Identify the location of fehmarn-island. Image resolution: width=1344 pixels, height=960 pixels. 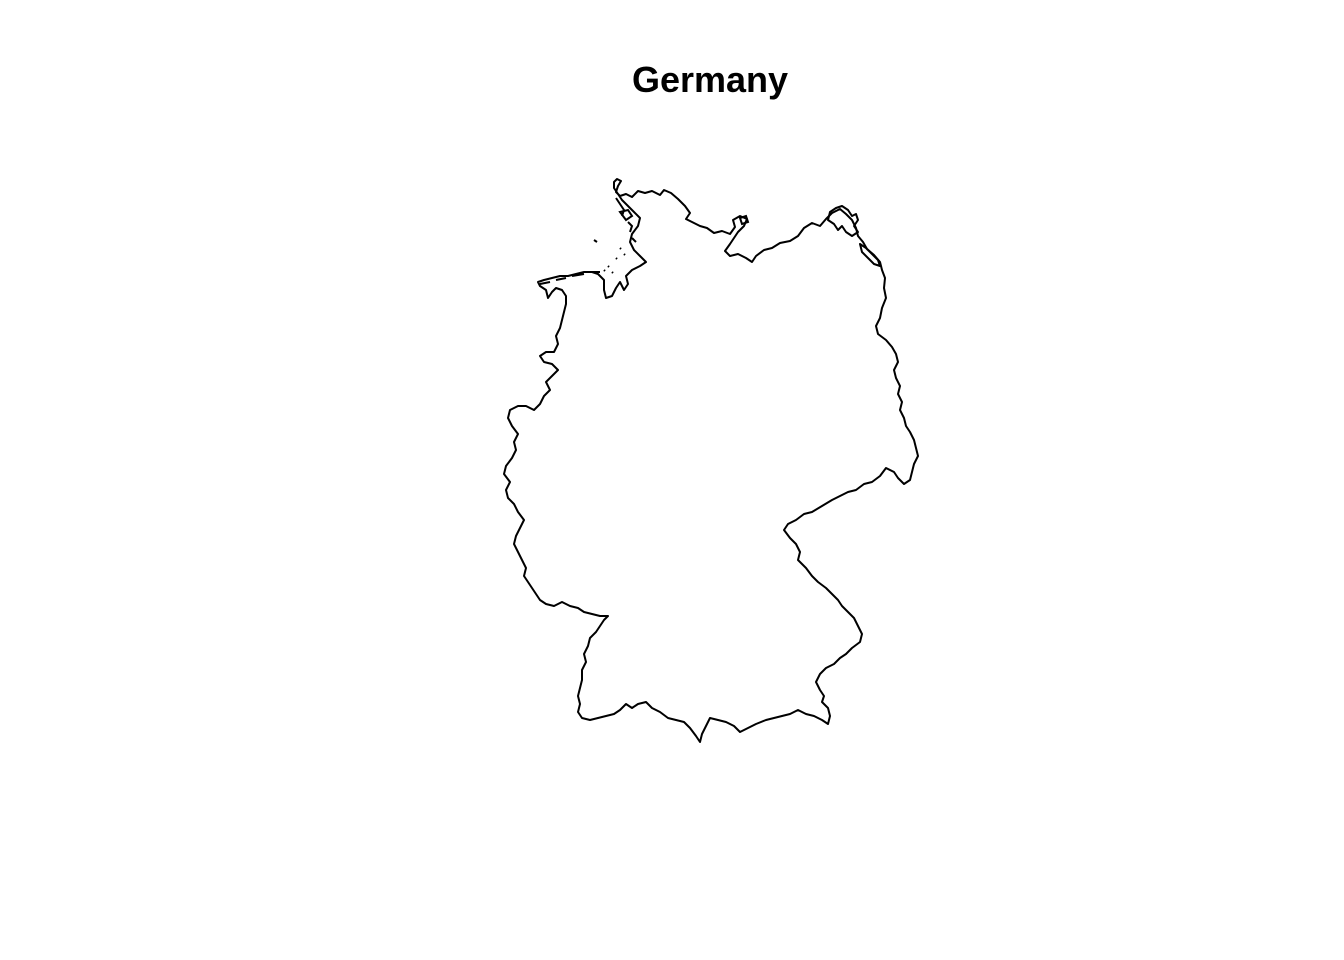
(744, 220).